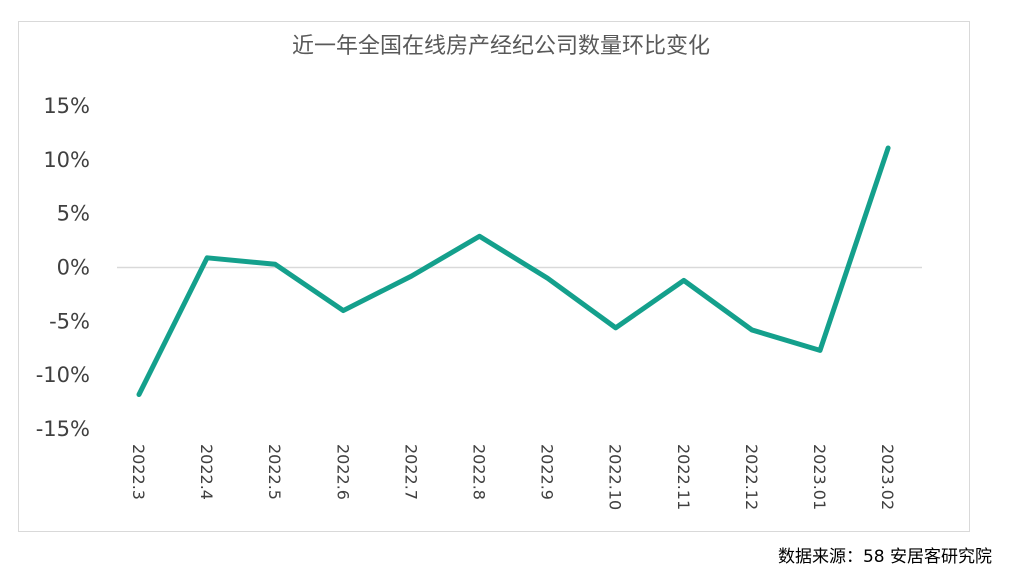 This screenshot has height=577, width=1010. I want to click on y-tick-label: -15%, so click(63, 429).